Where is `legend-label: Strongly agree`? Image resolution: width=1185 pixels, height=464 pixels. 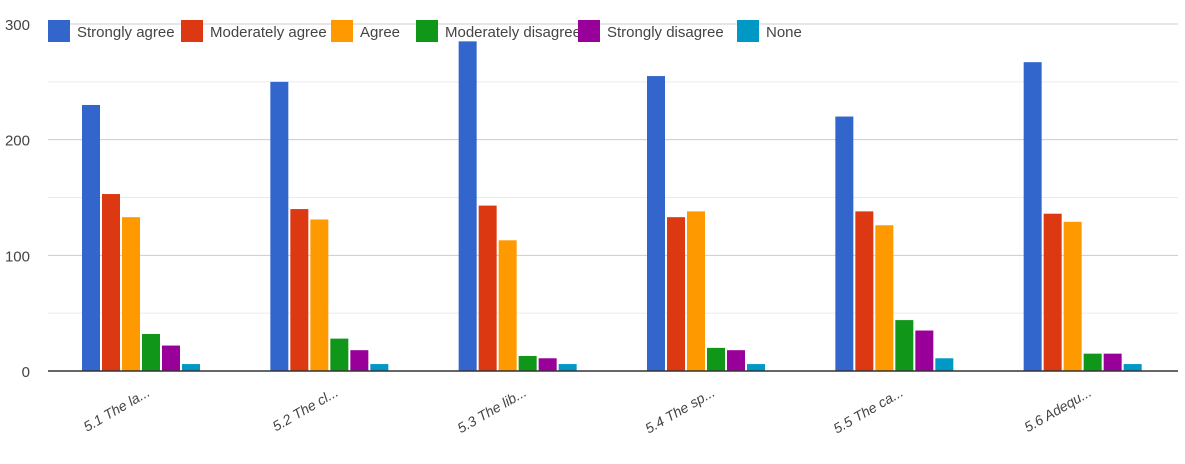 legend-label: Strongly agree is located at coordinates (126, 32).